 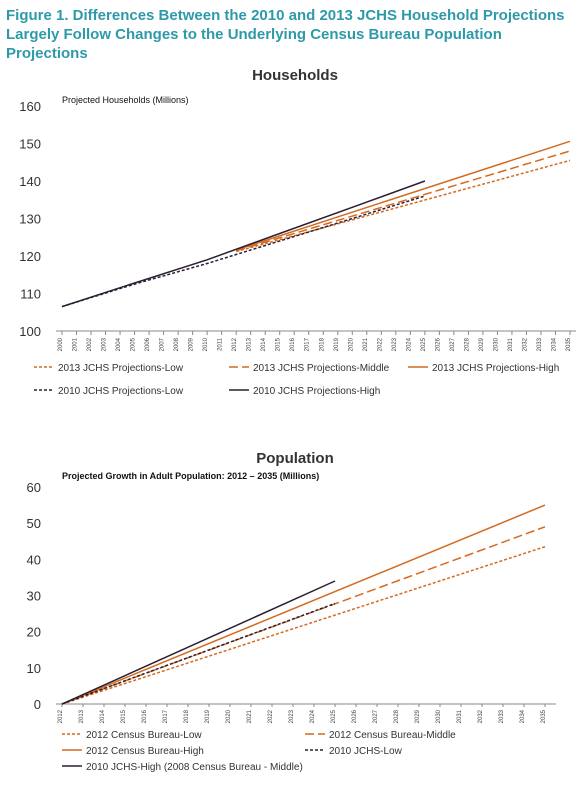 What do you see at coordinates (134, 344) in the screenshot?
I see `x-tick-label: 2005` at bounding box center [134, 344].